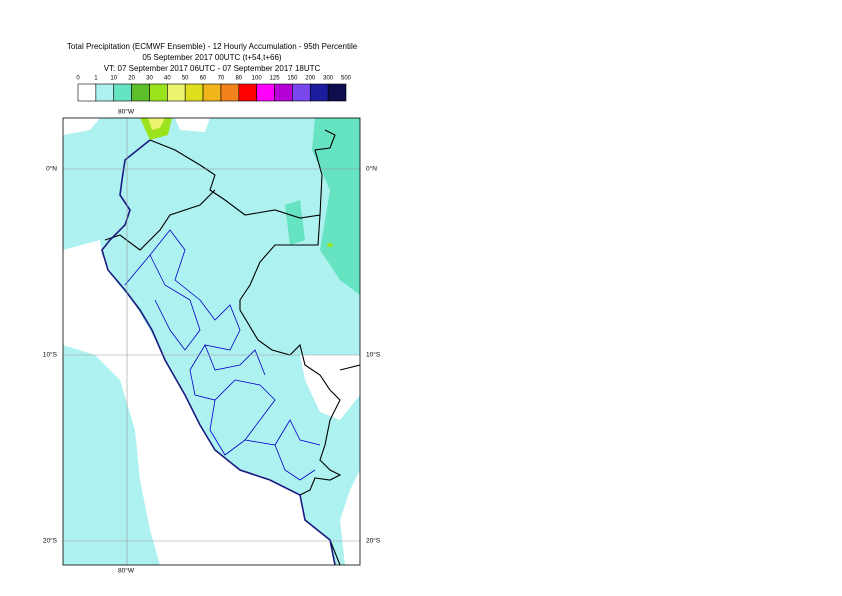 The height and width of the screenshot is (596, 842). What do you see at coordinates (113, 79) in the screenshot?
I see `colorbar-label: 10` at bounding box center [113, 79].